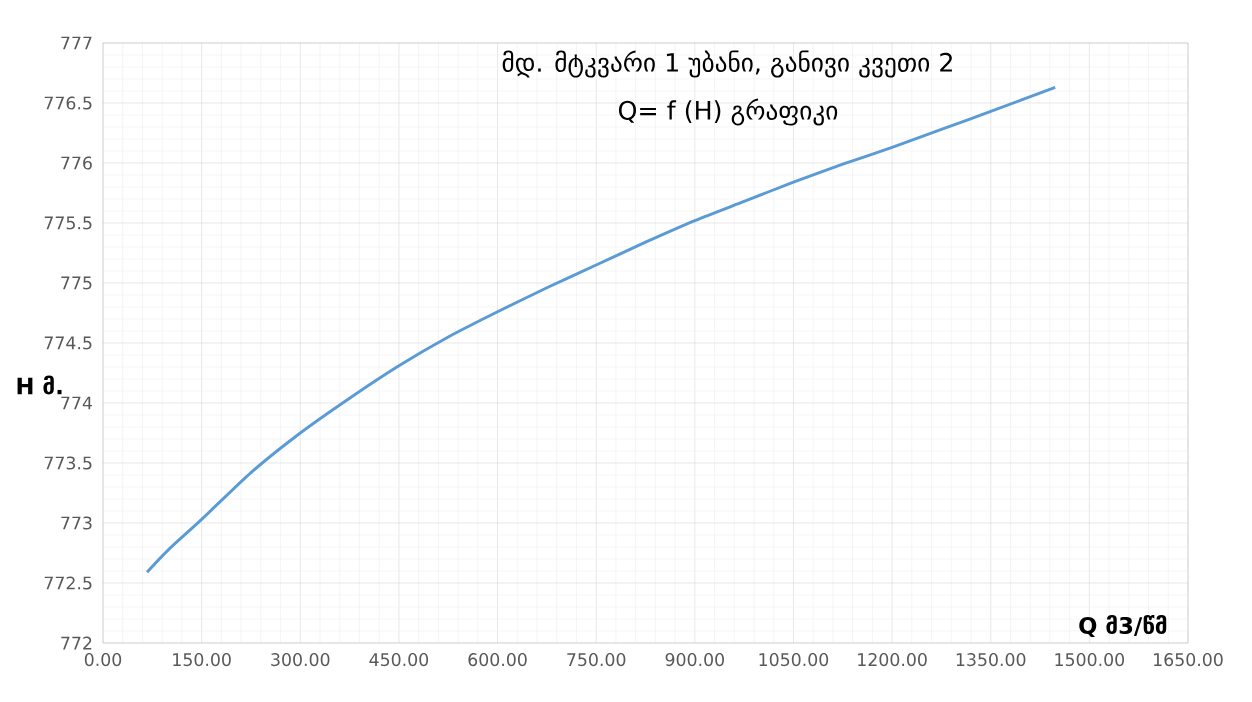 This screenshot has height=702, width=1252. What do you see at coordinates (1123, 626) in the screenshot?
I see `x-axis-title: Q მ3/წმ` at bounding box center [1123, 626].